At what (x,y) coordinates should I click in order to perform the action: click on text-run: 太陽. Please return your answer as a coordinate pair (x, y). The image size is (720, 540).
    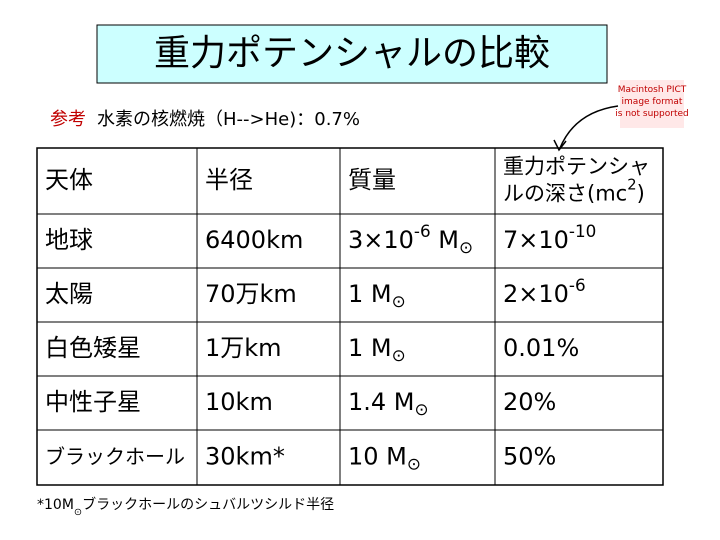
    Looking at the image, I should click on (69, 294).